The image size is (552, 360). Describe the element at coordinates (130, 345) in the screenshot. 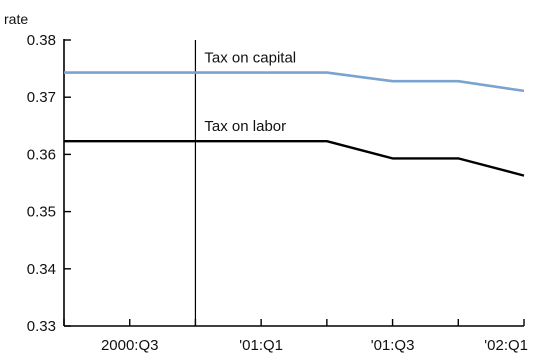

I see `x-tick-label: 2000:Q3` at that location.